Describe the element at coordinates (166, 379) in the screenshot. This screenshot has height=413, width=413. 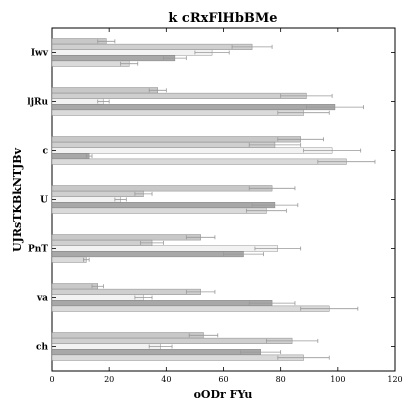
I see `x-tick-label: 40` at that location.